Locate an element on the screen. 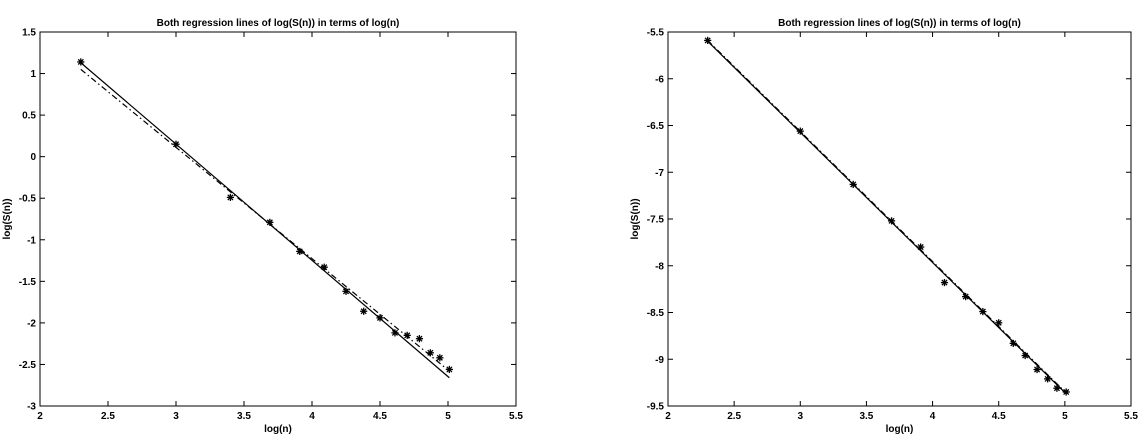 The image size is (1145, 438). y-tick-label: -8 is located at coordinates (659, 266).